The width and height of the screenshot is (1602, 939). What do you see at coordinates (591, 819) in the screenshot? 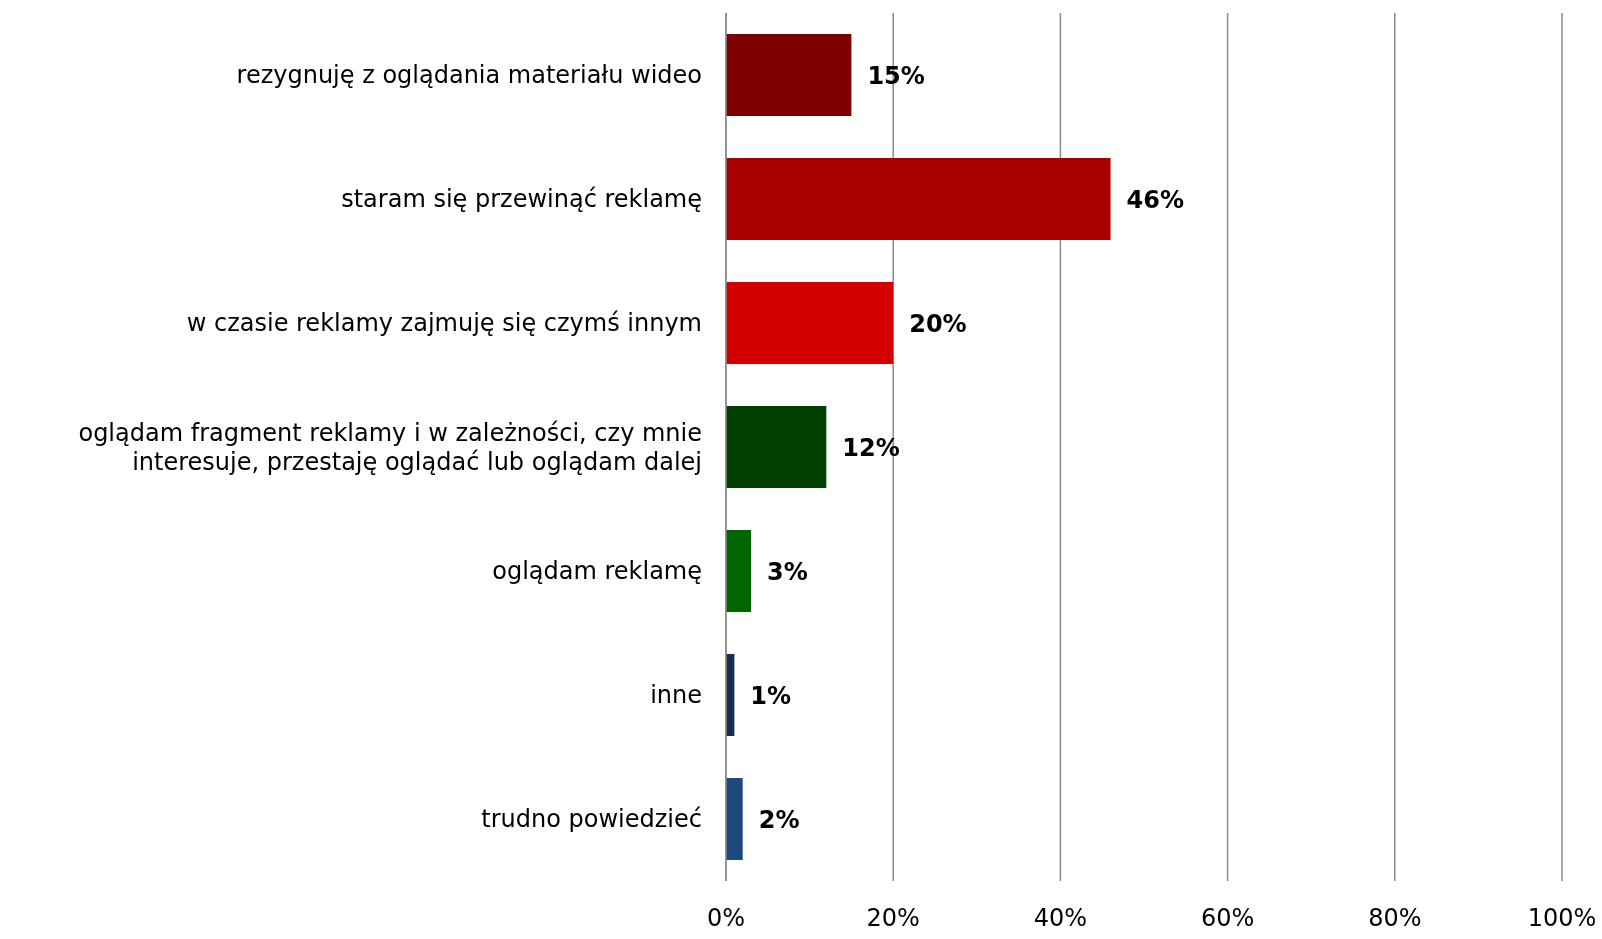
I see `y-tick-label: trudno powiedzieć` at bounding box center [591, 819].